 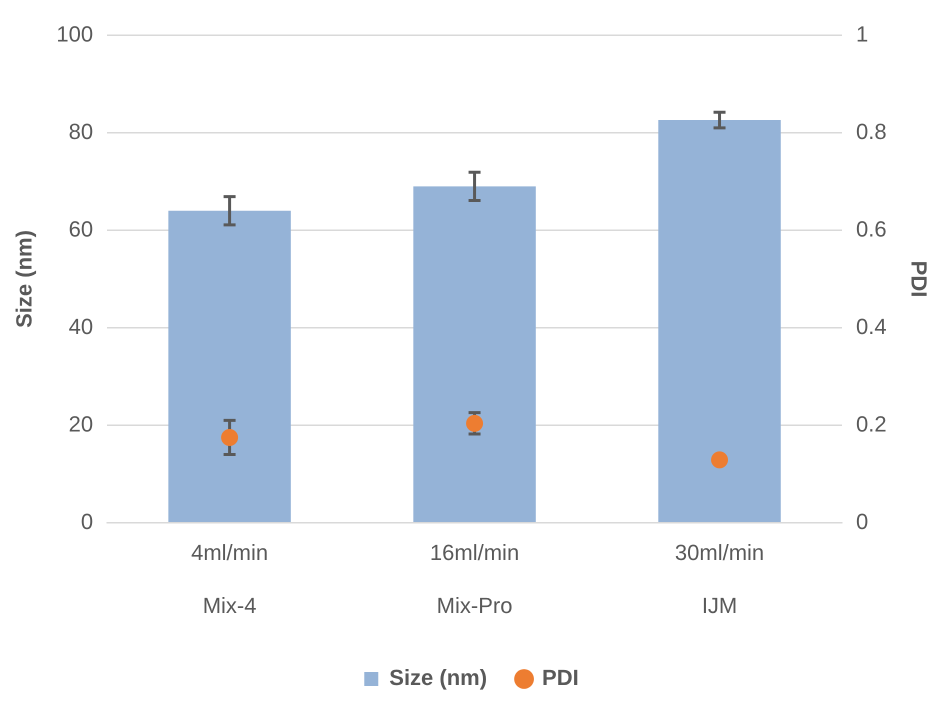 What do you see at coordinates (475, 579) in the screenshot?
I see `category-label: 16ml/min Mix-Pro` at bounding box center [475, 579].